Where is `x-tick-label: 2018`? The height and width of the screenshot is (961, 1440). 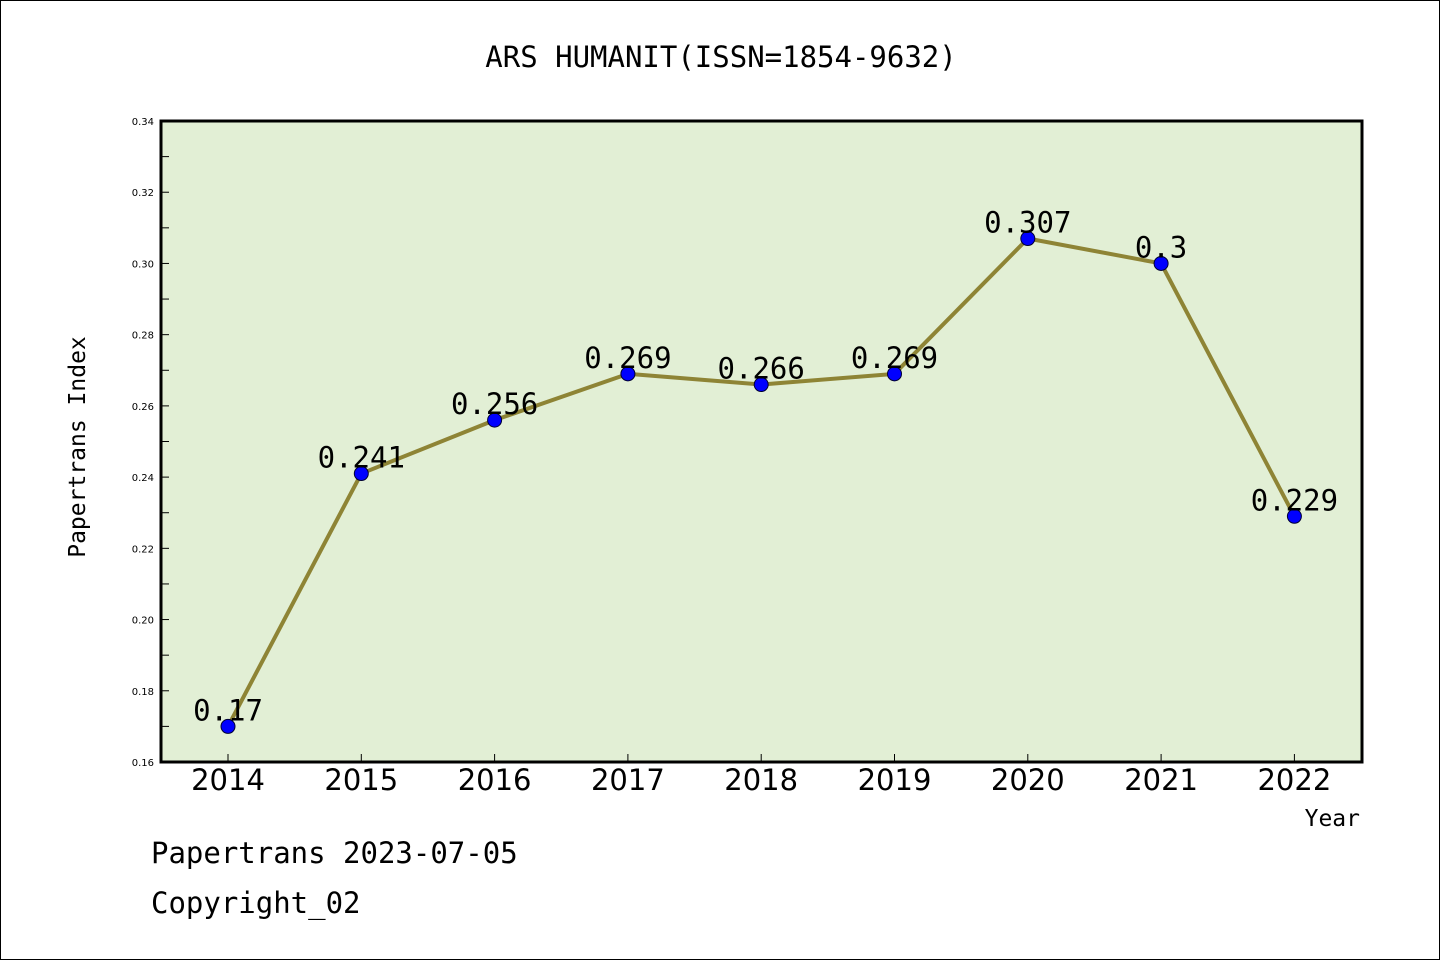
x-tick-label: 2018 is located at coordinates (761, 780).